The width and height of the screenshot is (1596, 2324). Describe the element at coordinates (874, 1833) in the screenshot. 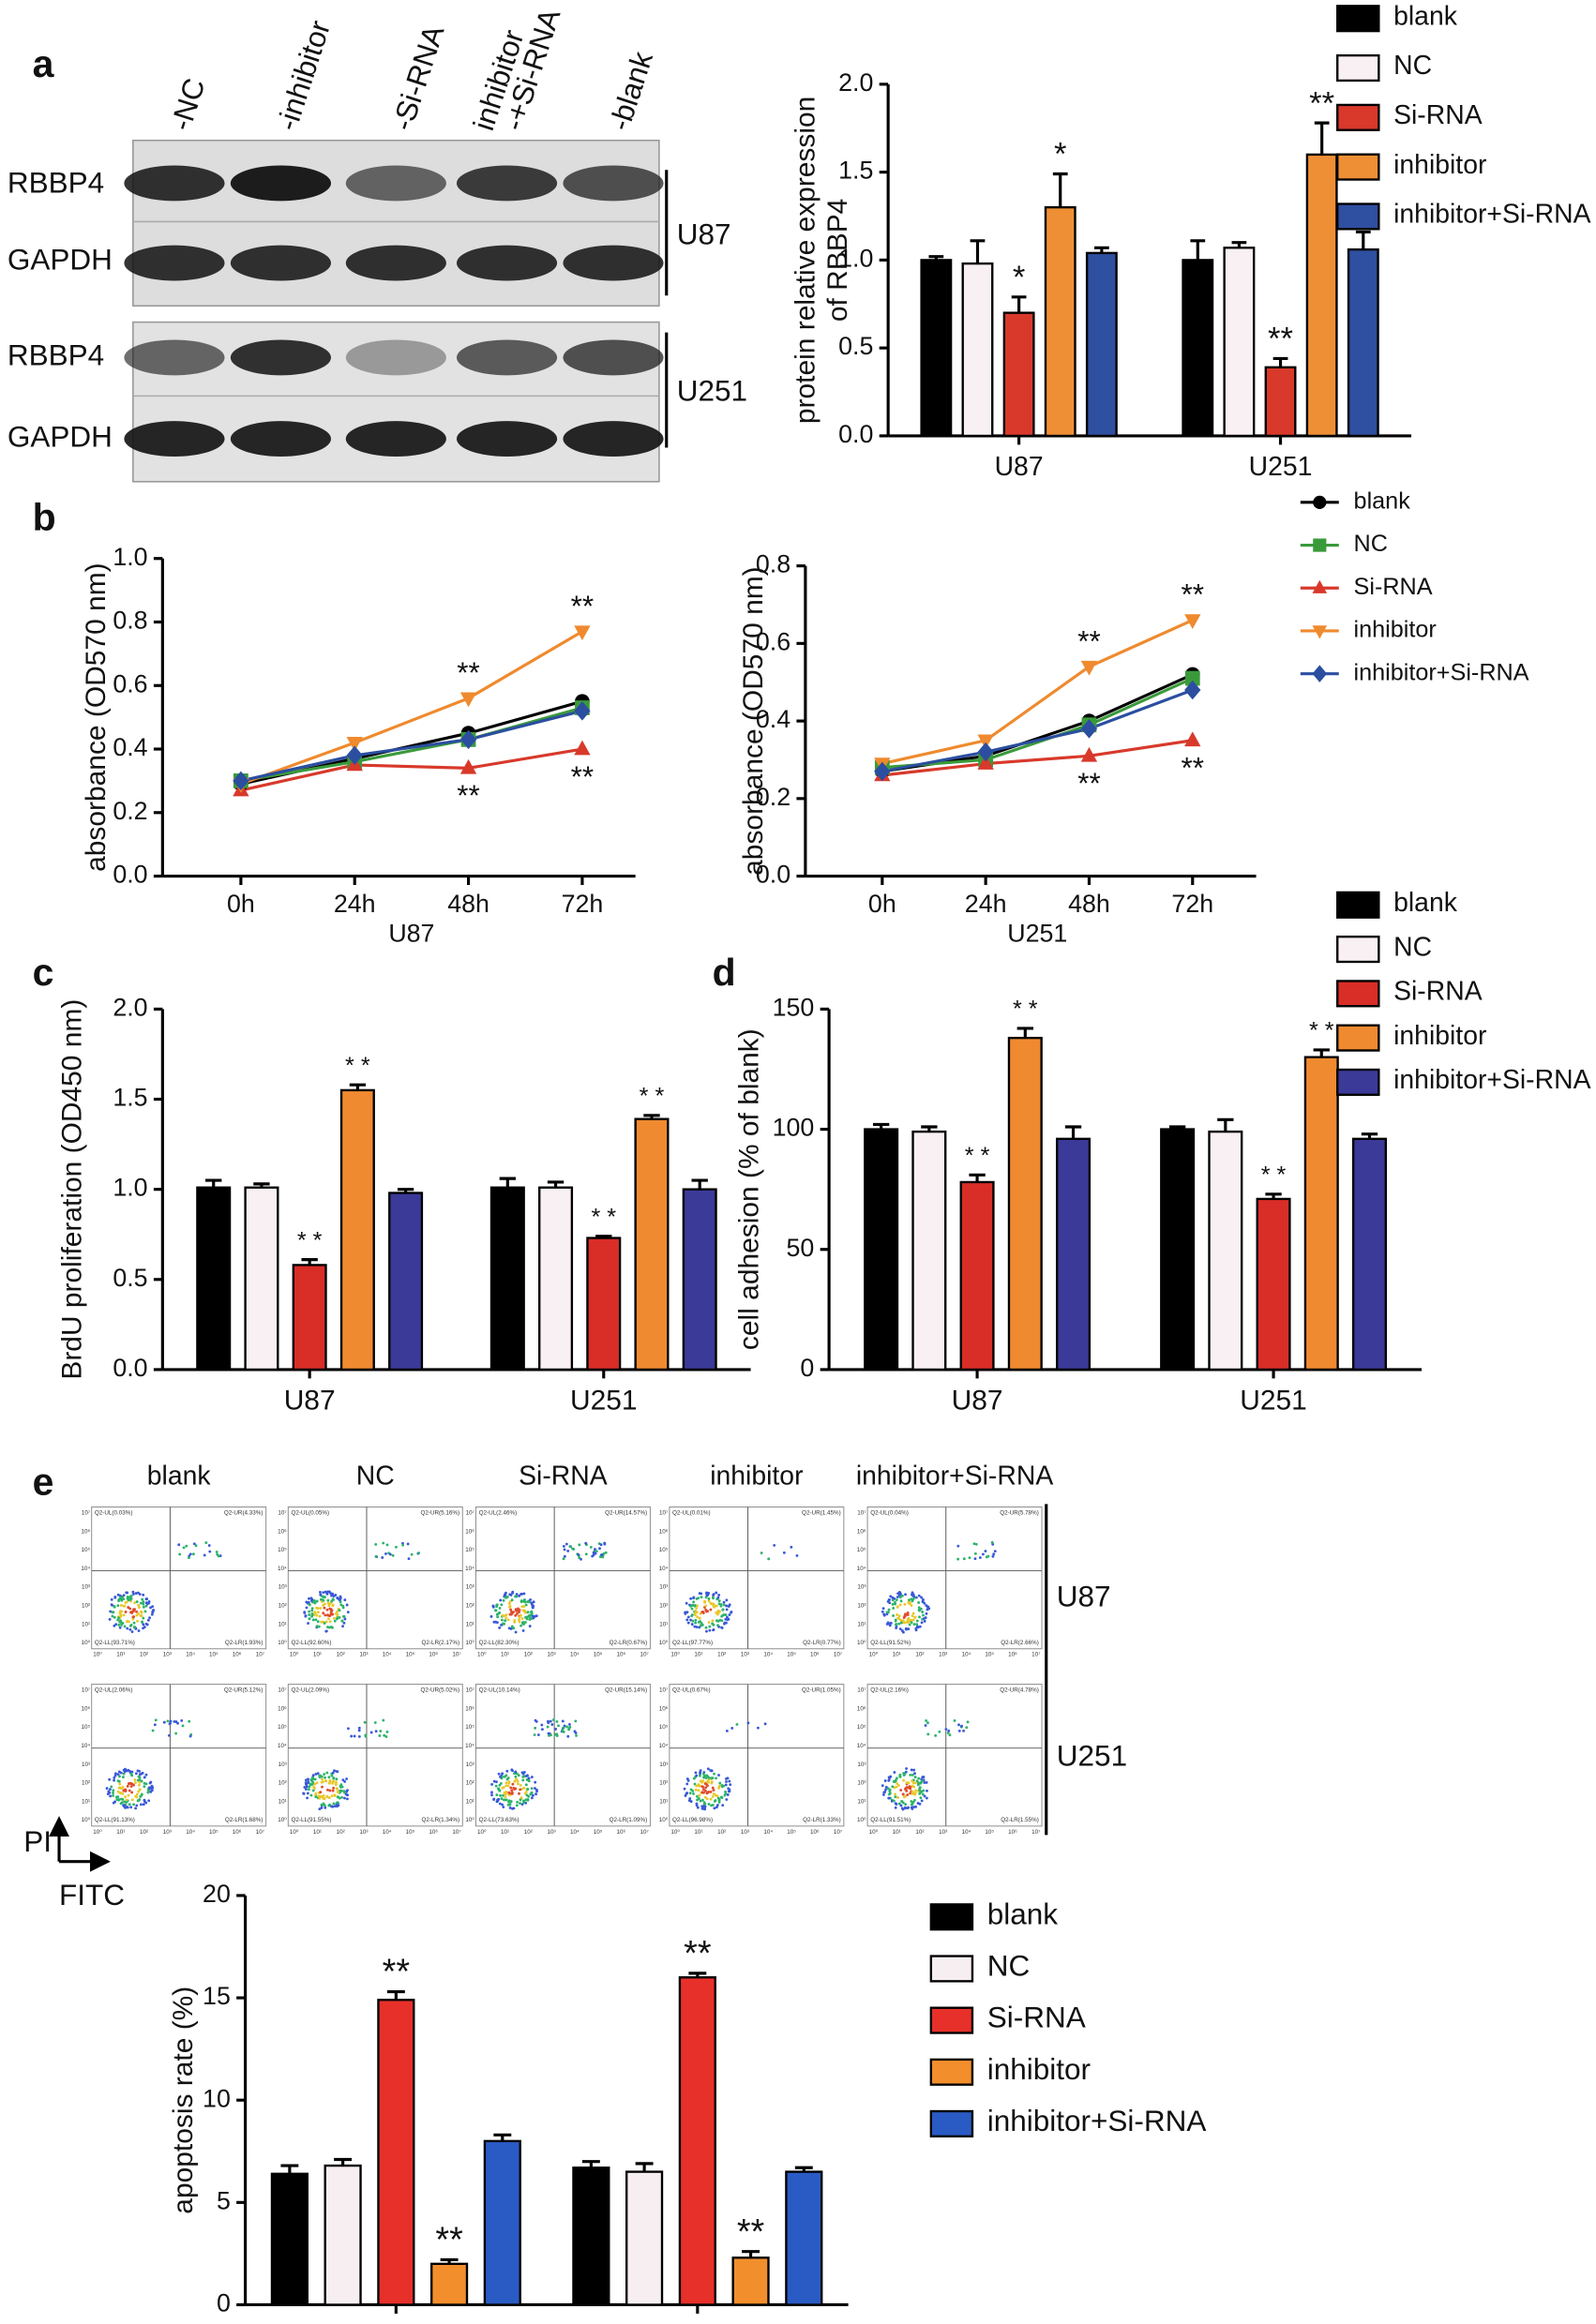

I see `flow-tick: 10⁰` at that location.